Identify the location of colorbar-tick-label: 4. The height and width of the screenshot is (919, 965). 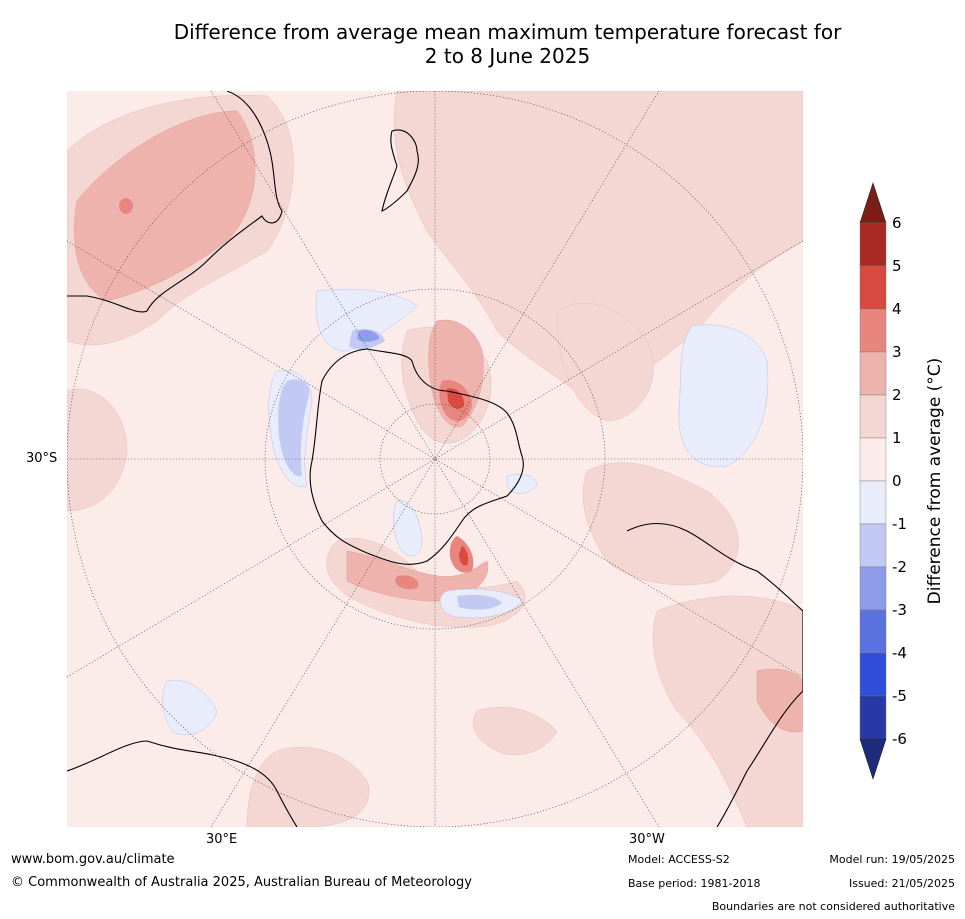
(897, 309).